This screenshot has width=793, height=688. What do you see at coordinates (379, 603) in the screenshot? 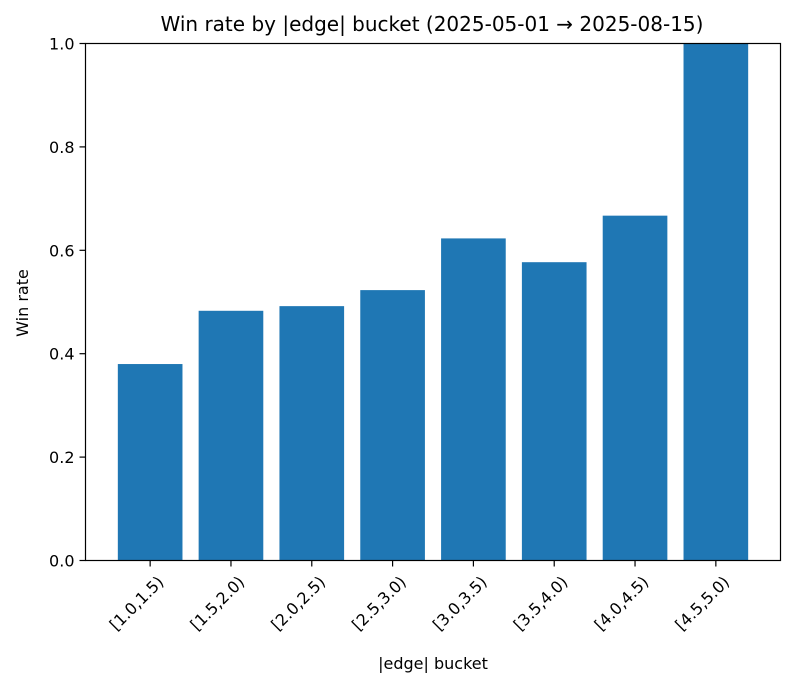
I see `x-tick-label: [2.5,3.0)` at bounding box center [379, 603].